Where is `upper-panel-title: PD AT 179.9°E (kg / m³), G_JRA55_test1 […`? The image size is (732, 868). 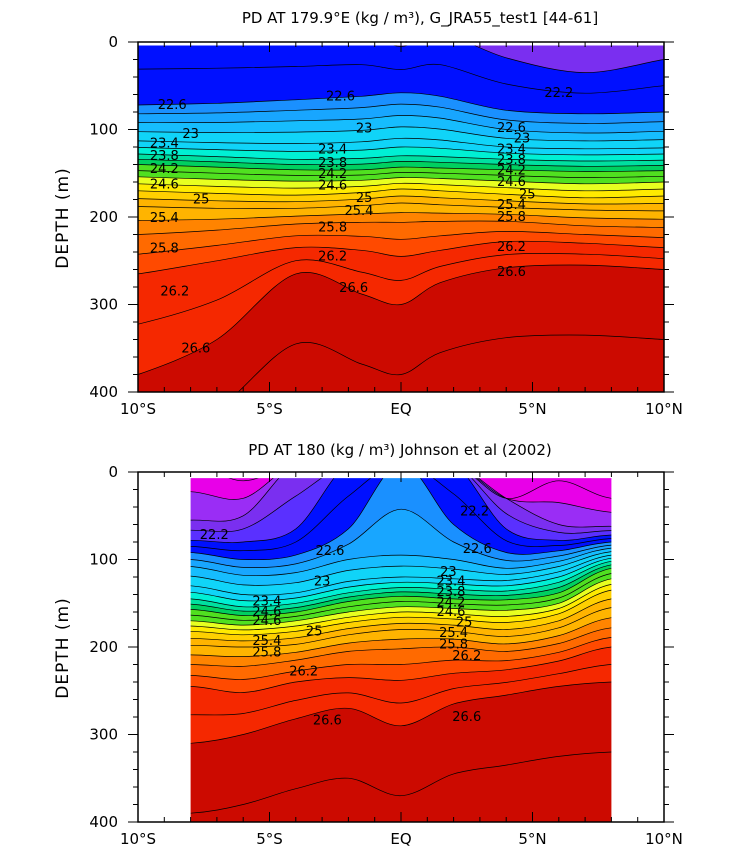
upper-panel-title: PD AT 179.9°E (kg / m³), G_JRA55_test1 [… is located at coordinates (420, 18).